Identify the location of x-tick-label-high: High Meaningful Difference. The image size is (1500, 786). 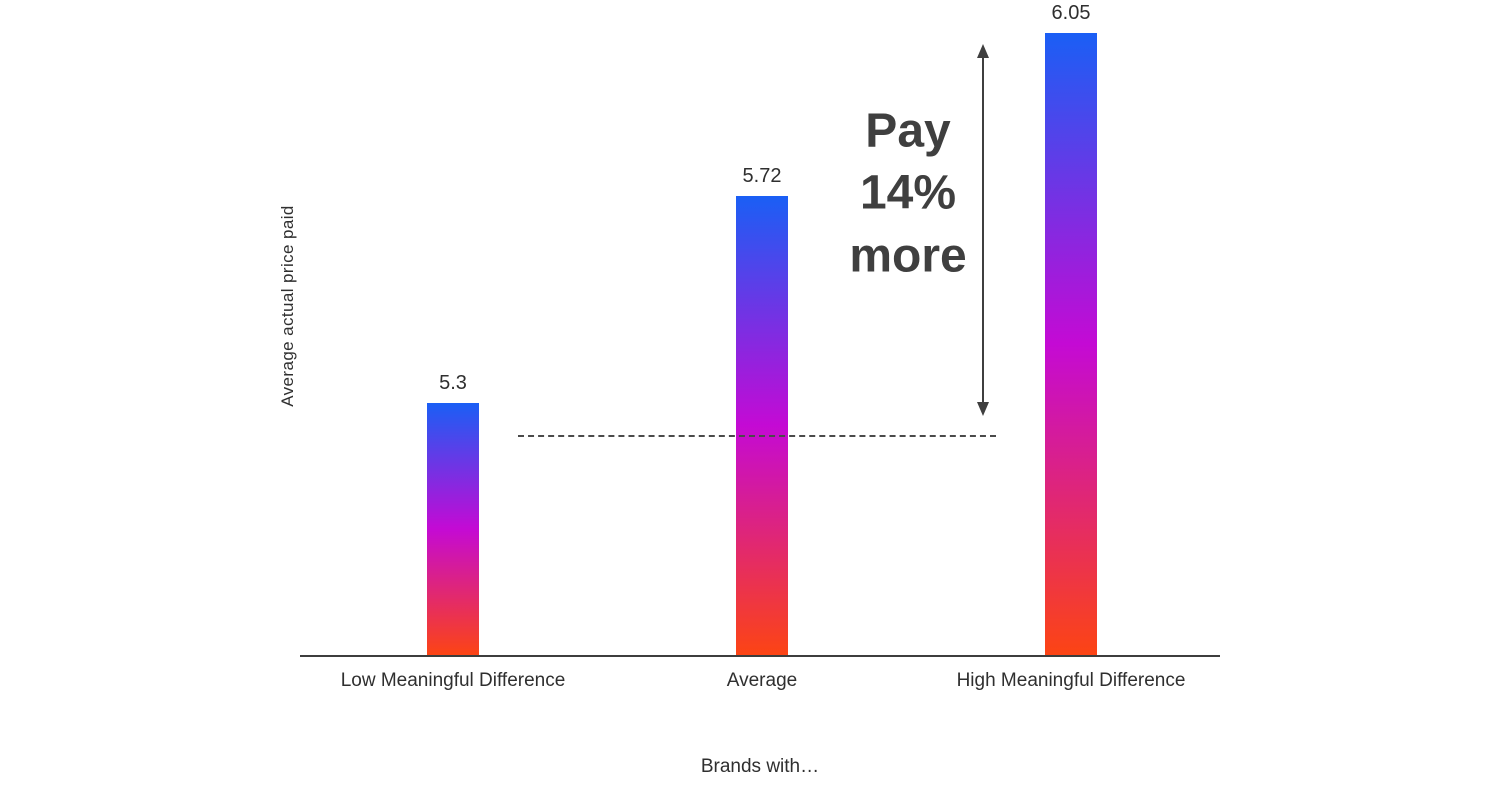
(1071, 680).